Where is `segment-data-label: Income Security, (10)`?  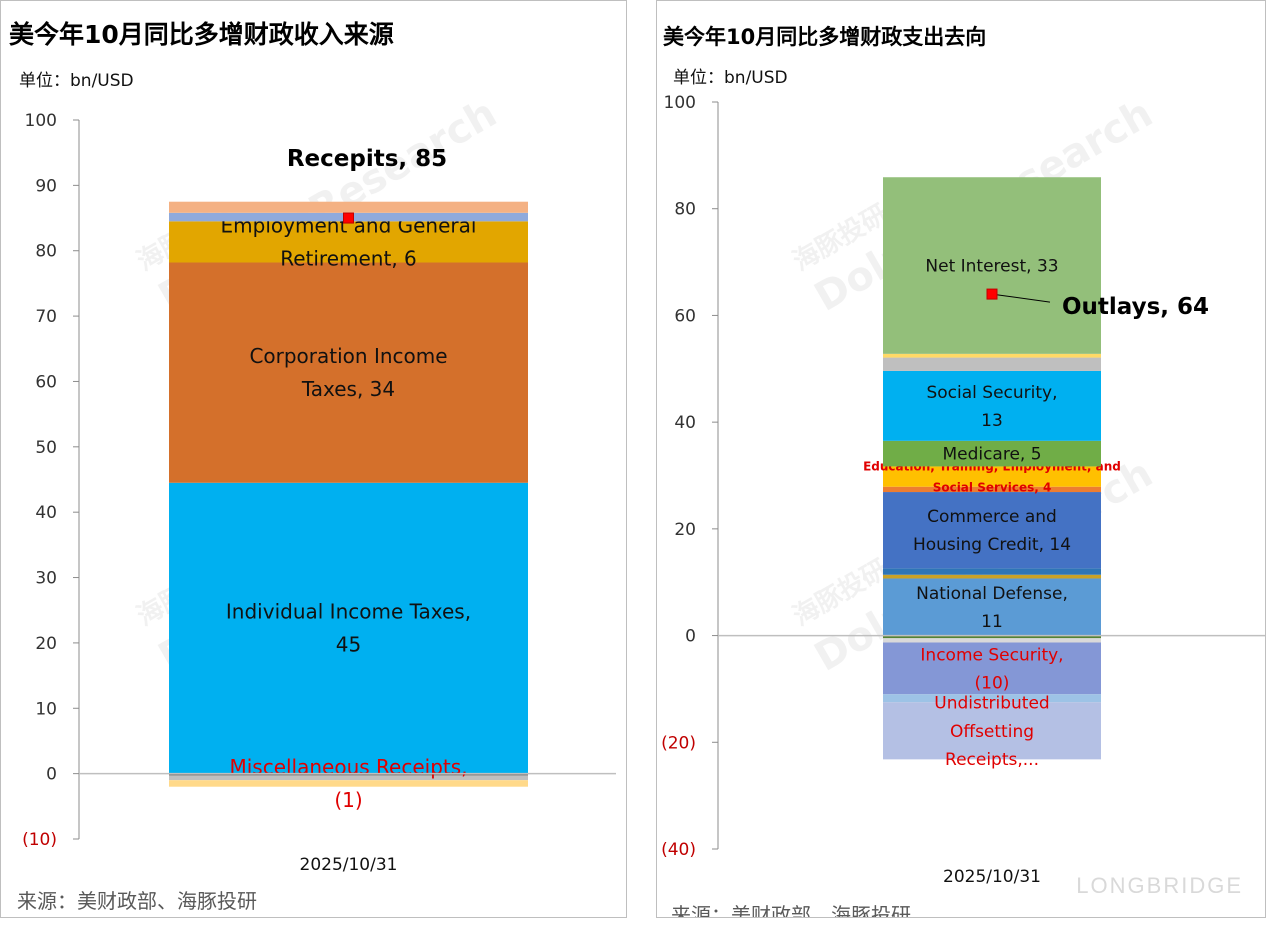
segment-data-label: Income Security, (10) is located at coordinates (991, 669).